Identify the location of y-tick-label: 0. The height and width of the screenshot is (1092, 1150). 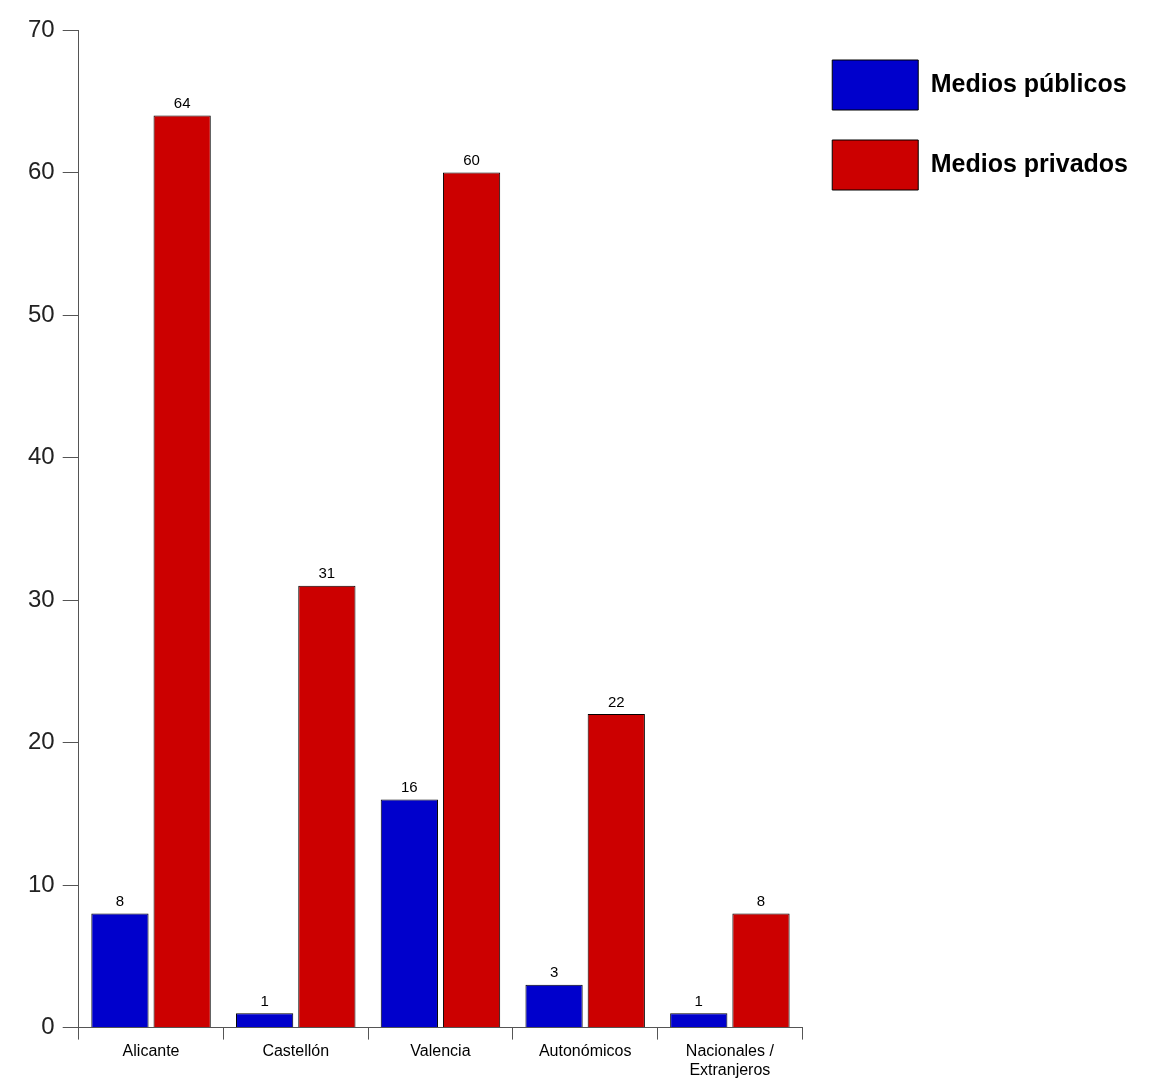
(48, 1026).